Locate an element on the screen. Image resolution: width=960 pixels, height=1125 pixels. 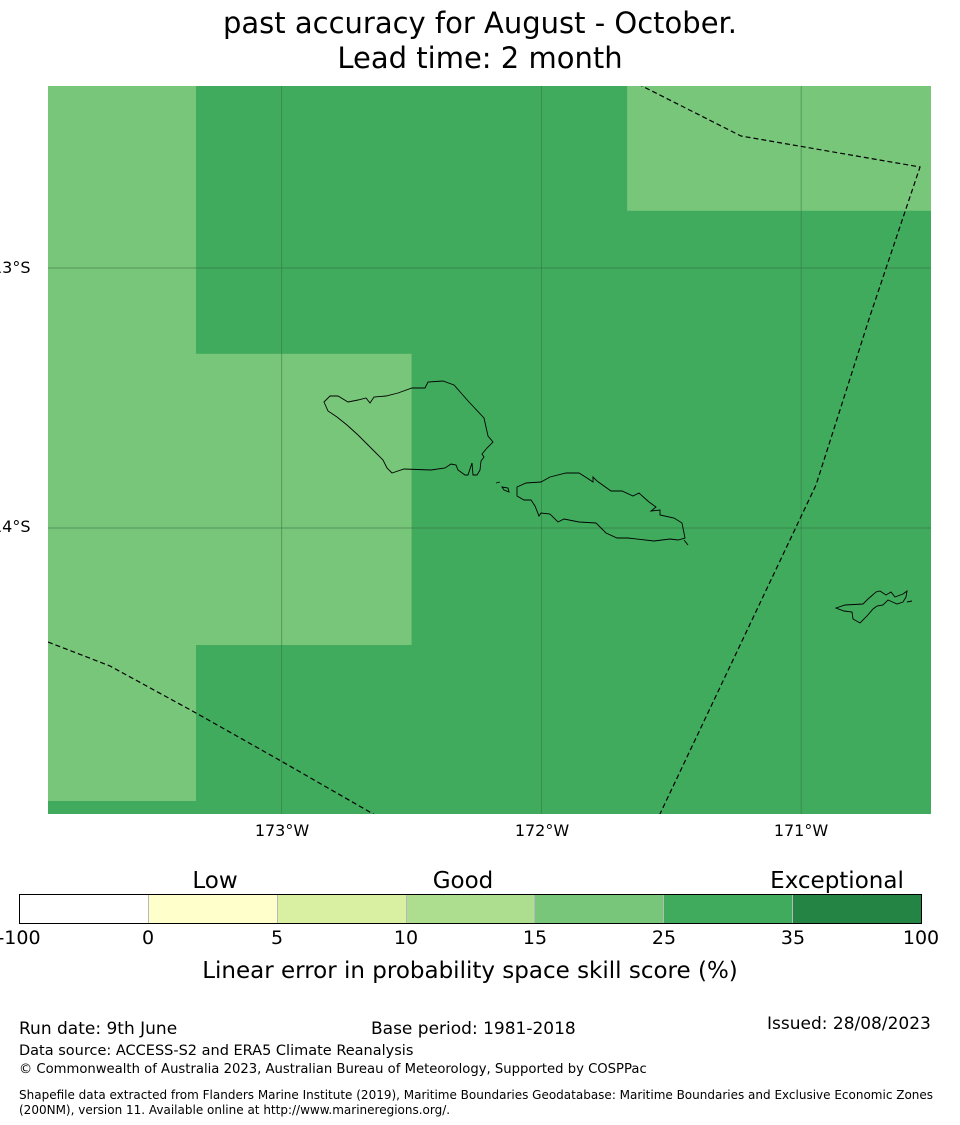
category-label-exceptional: Exceptional is located at coordinates (837, 881).